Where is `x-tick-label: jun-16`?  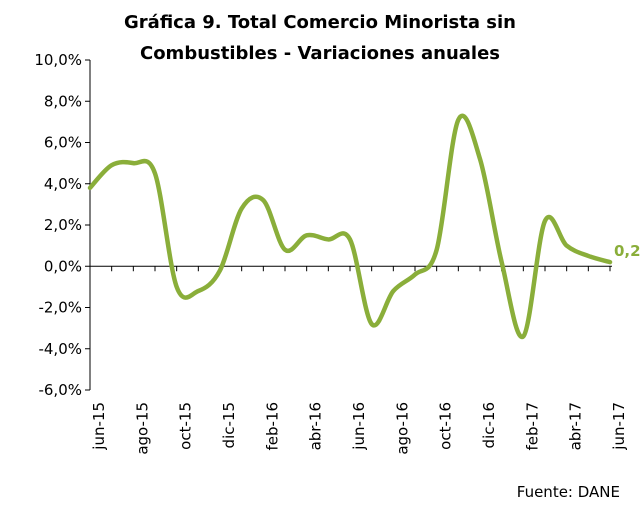
x-tick-label: jun-16 is located at coordinates (359, 426).